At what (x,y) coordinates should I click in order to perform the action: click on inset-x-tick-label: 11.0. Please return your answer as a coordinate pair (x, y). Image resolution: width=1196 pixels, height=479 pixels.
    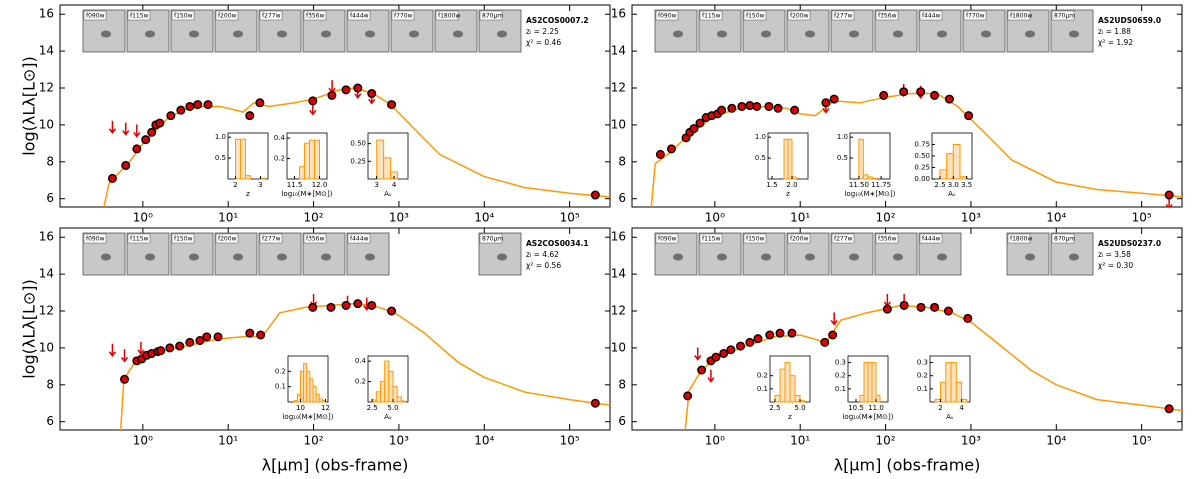
    Looking at the image, I should click on (876, 408).